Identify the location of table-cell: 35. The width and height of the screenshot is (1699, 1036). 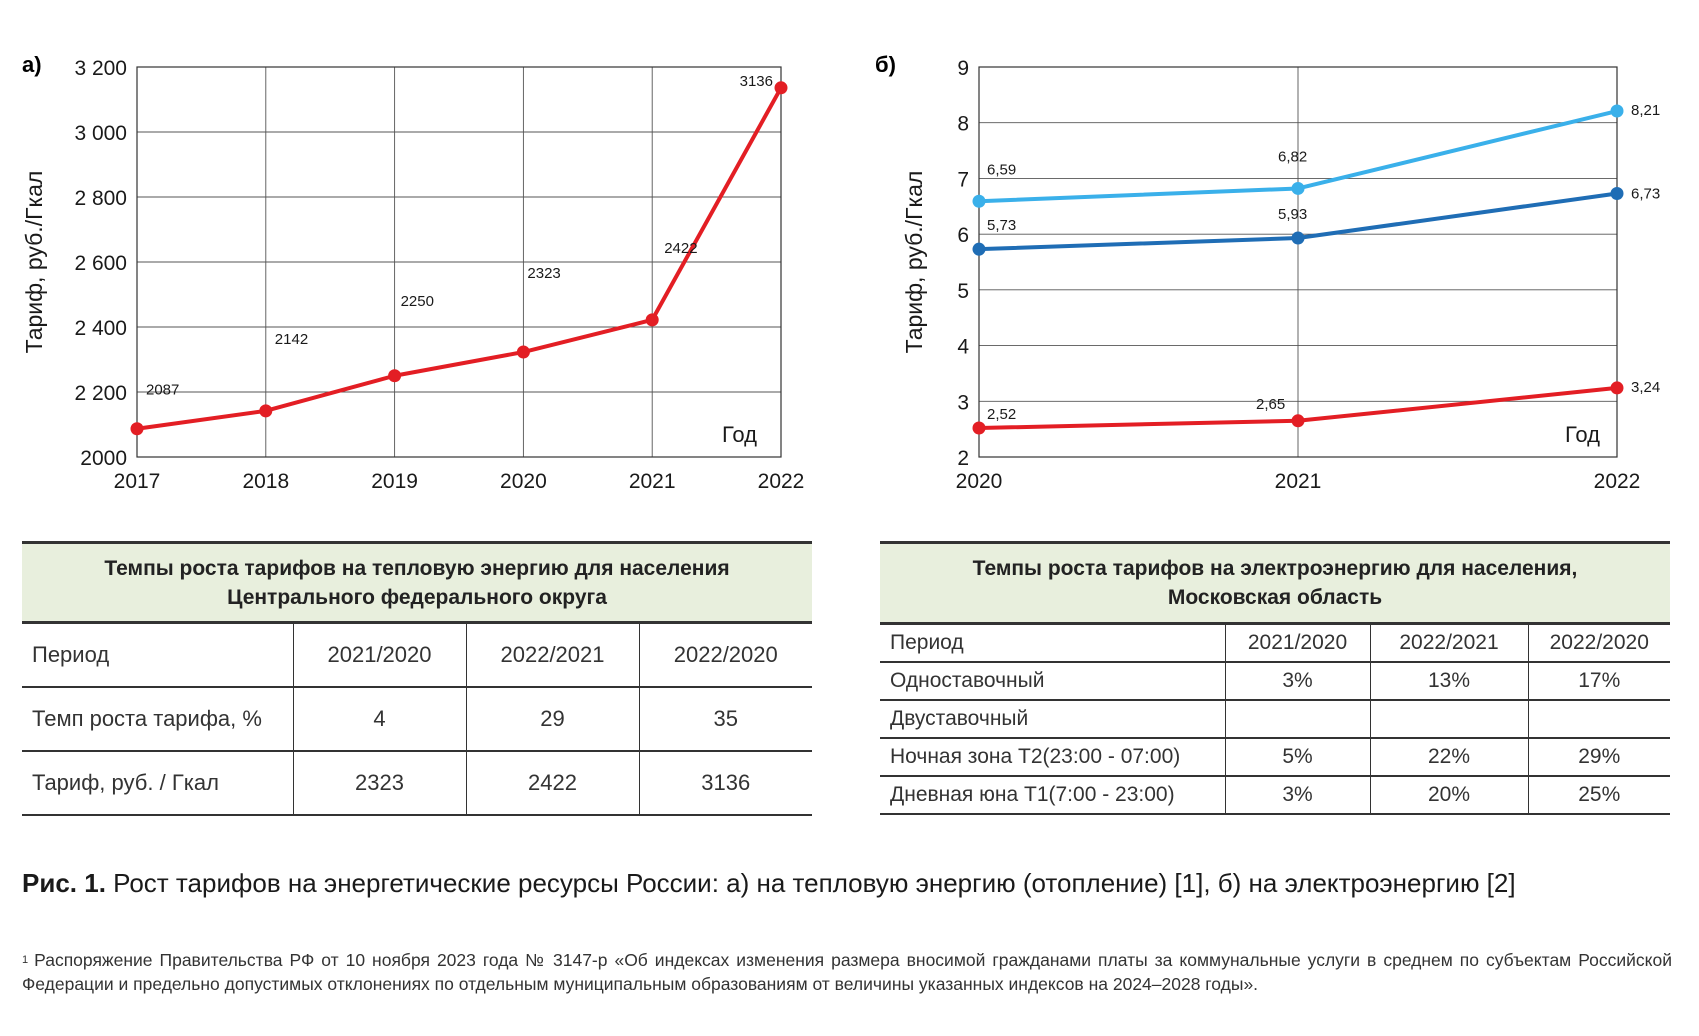
(726, 719).